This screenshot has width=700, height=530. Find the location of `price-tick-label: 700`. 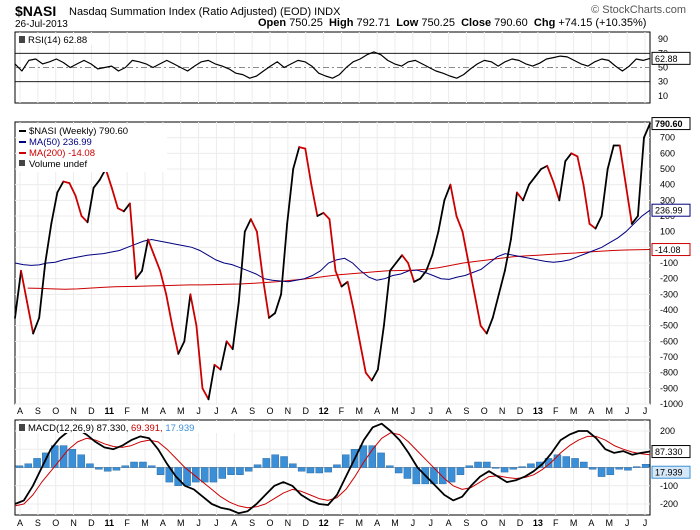

price-tick-label: 700 is located at coordinates (667, 138).